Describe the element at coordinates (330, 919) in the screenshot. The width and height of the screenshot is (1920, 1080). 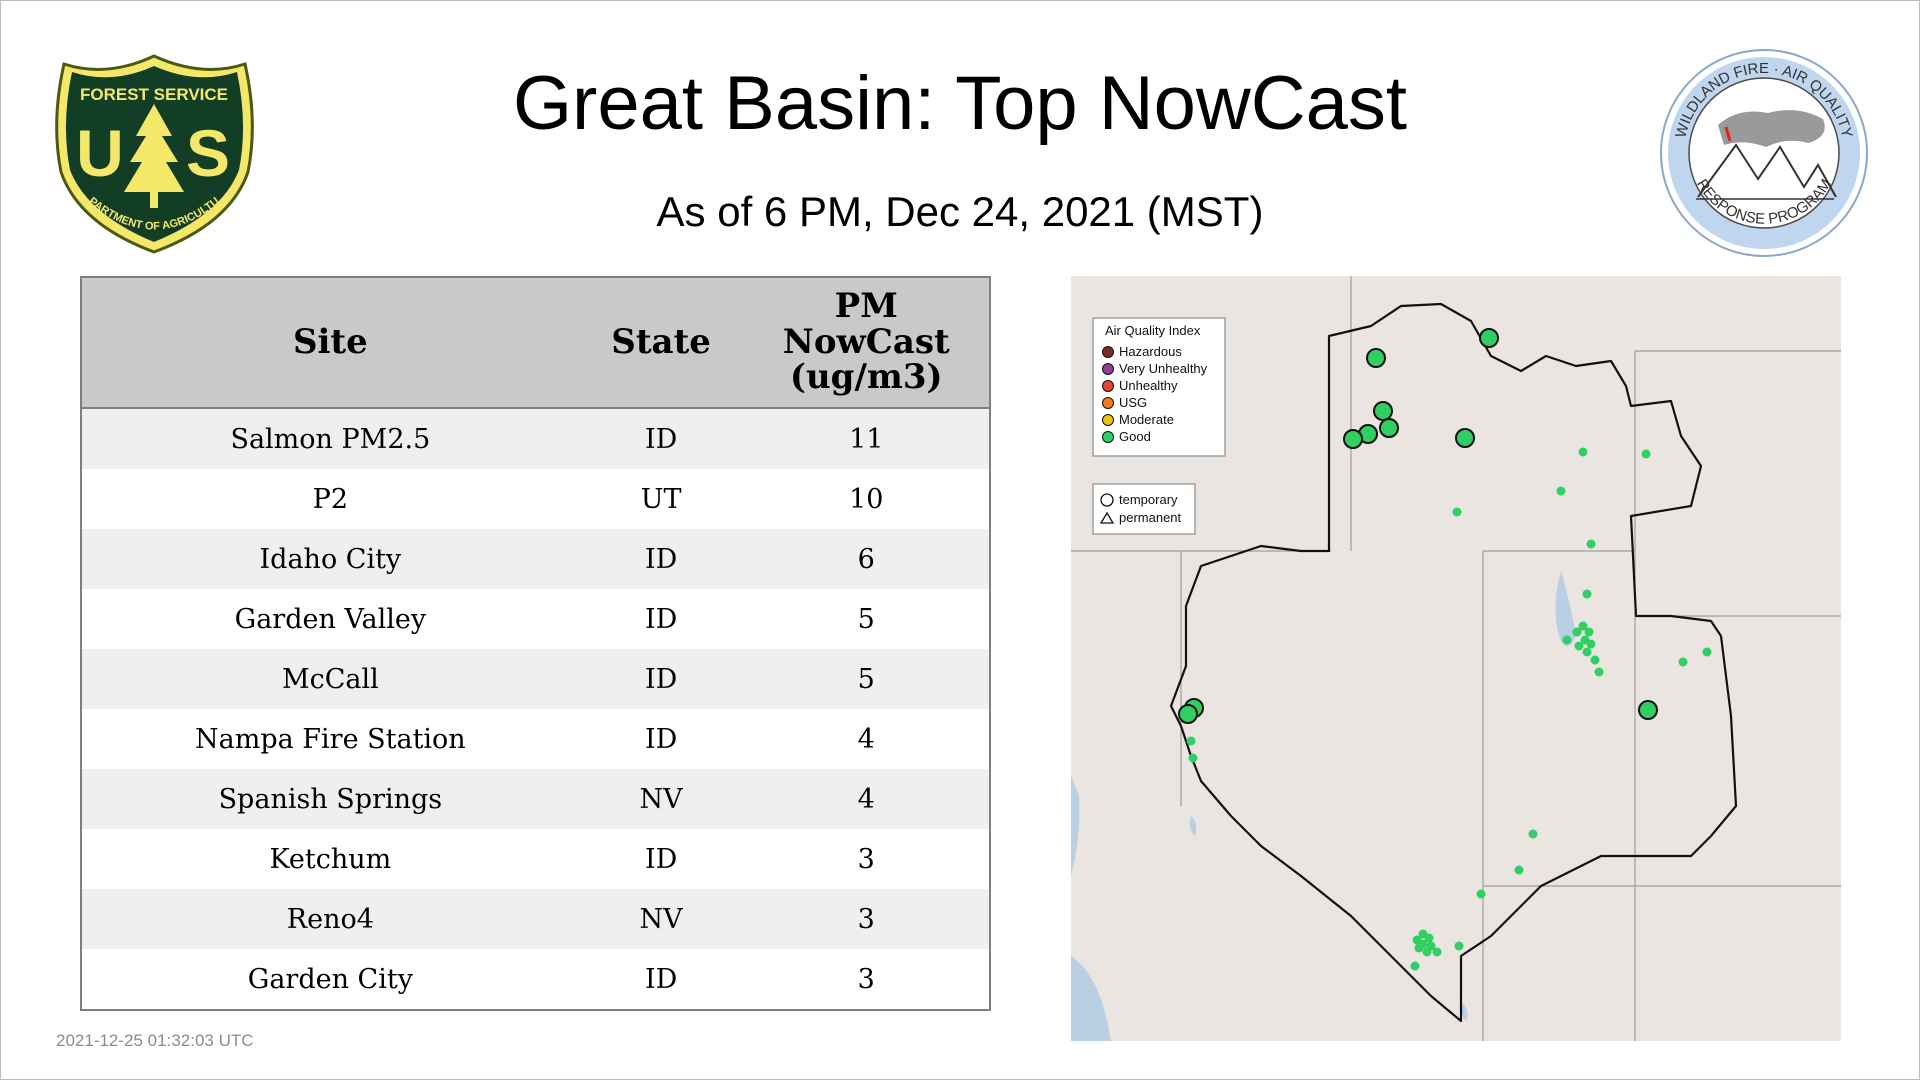
I see `site-cell: Reno4` at that location.